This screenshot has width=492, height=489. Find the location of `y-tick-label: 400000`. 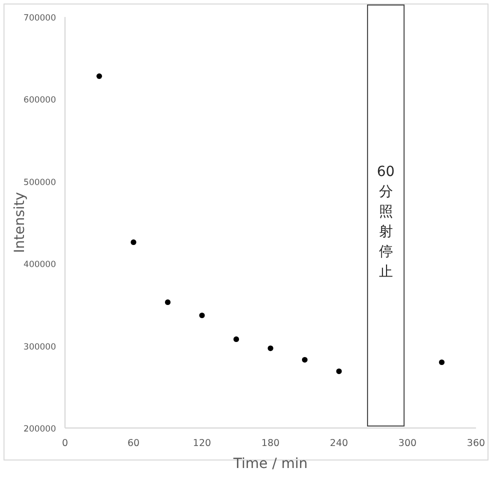

y-tick-label: 400000 is located at coordinates (40, 265).